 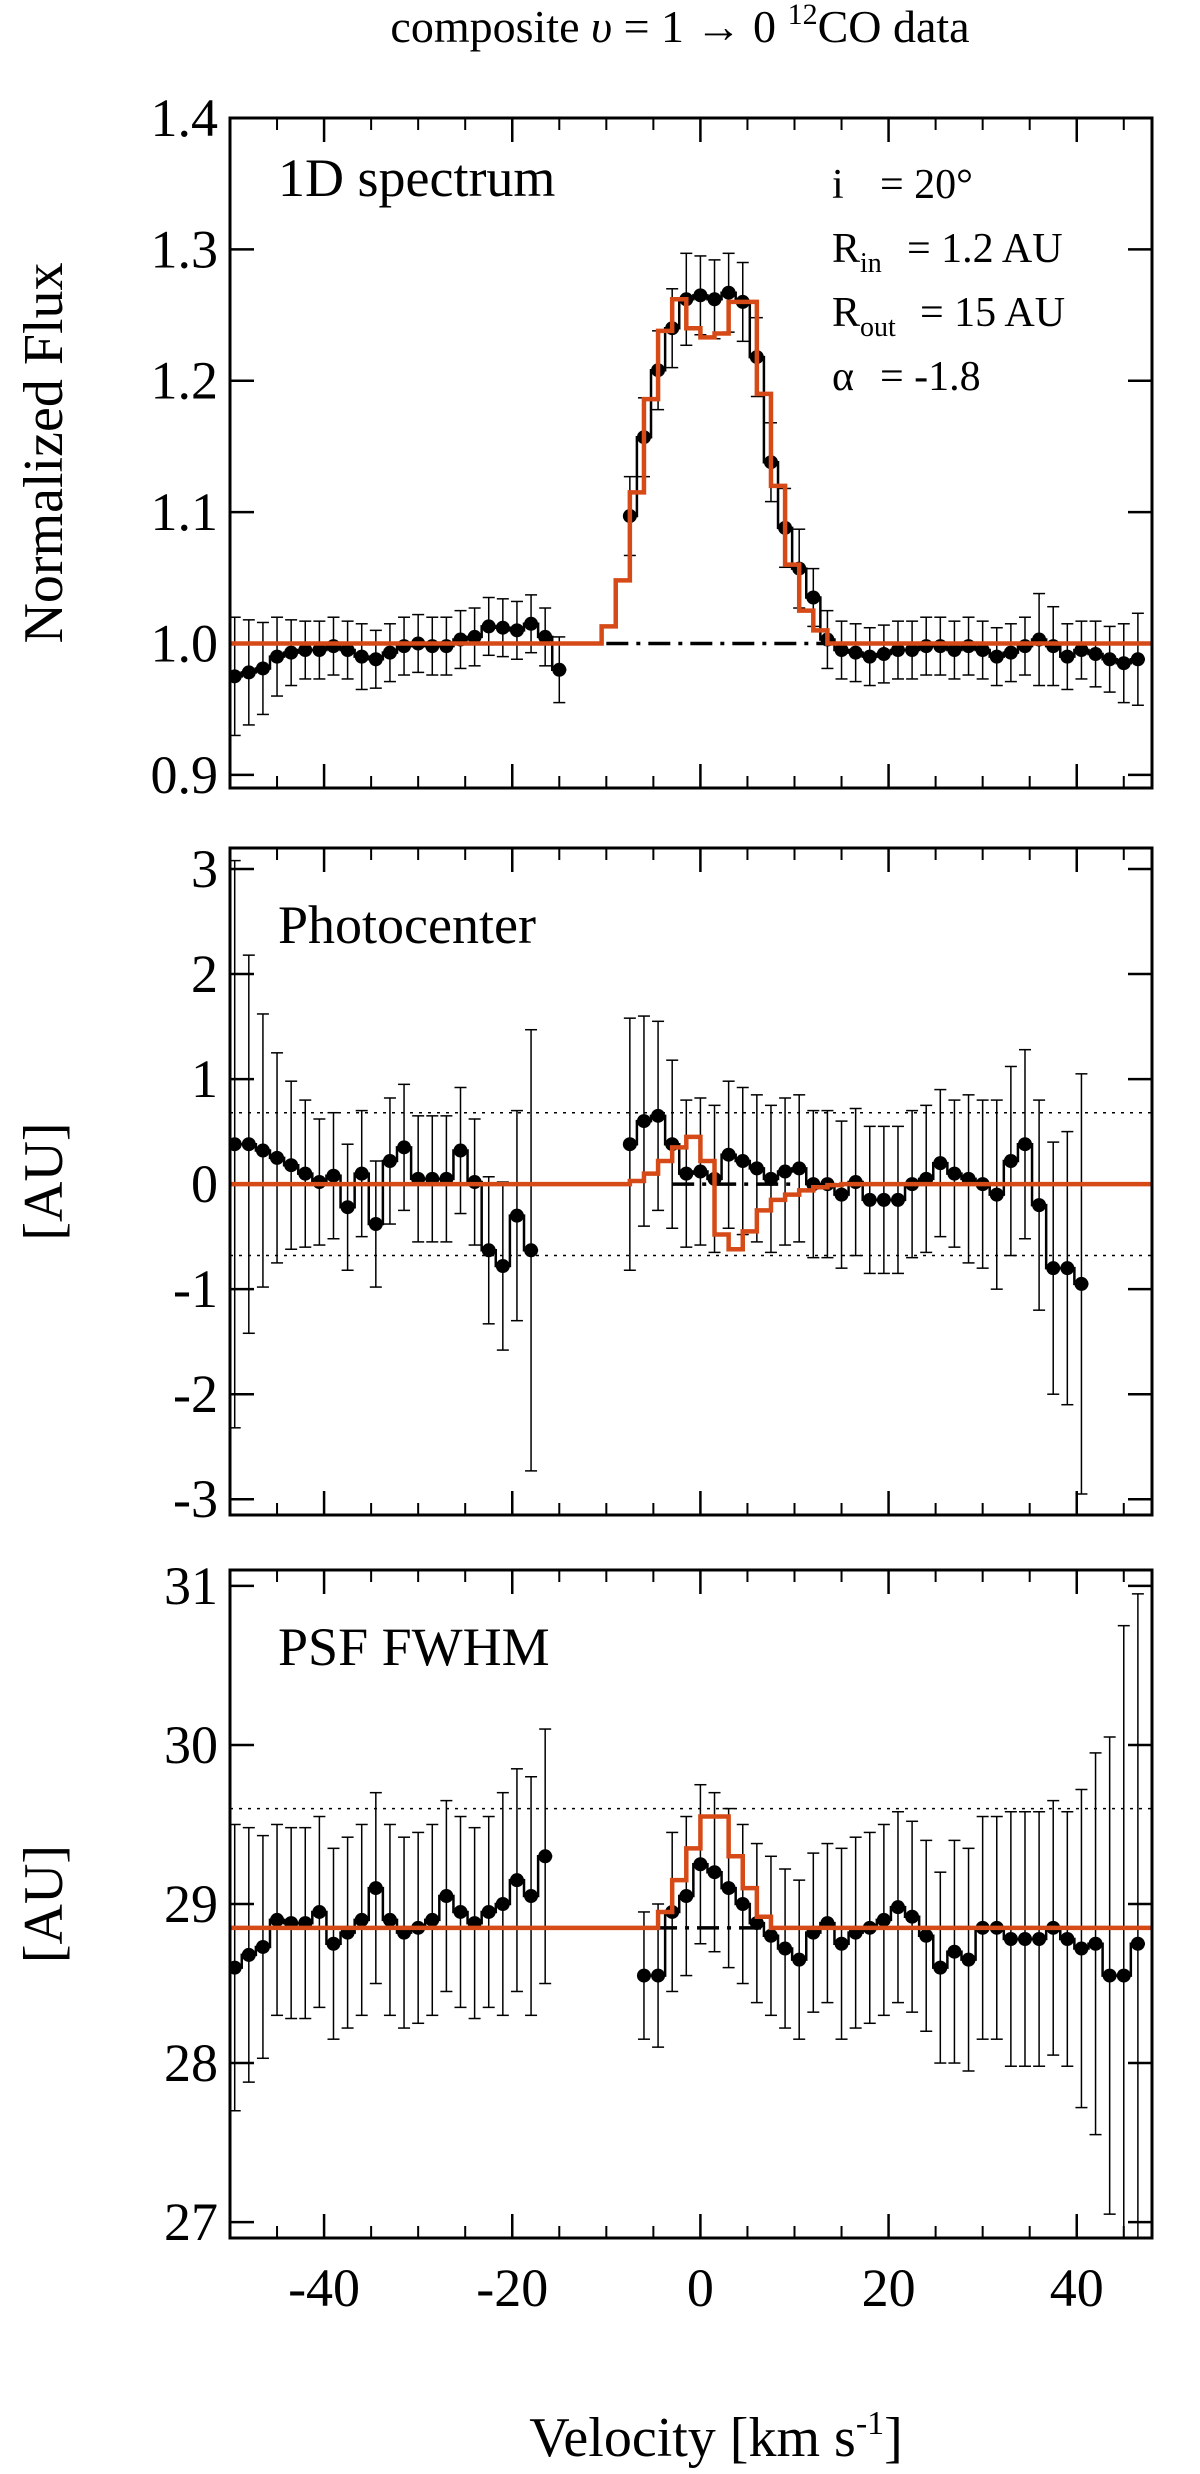 What do you see at coordinates (887, 478) in the screenshot?
I see `data-series-line` at bounding box center [887, 478].